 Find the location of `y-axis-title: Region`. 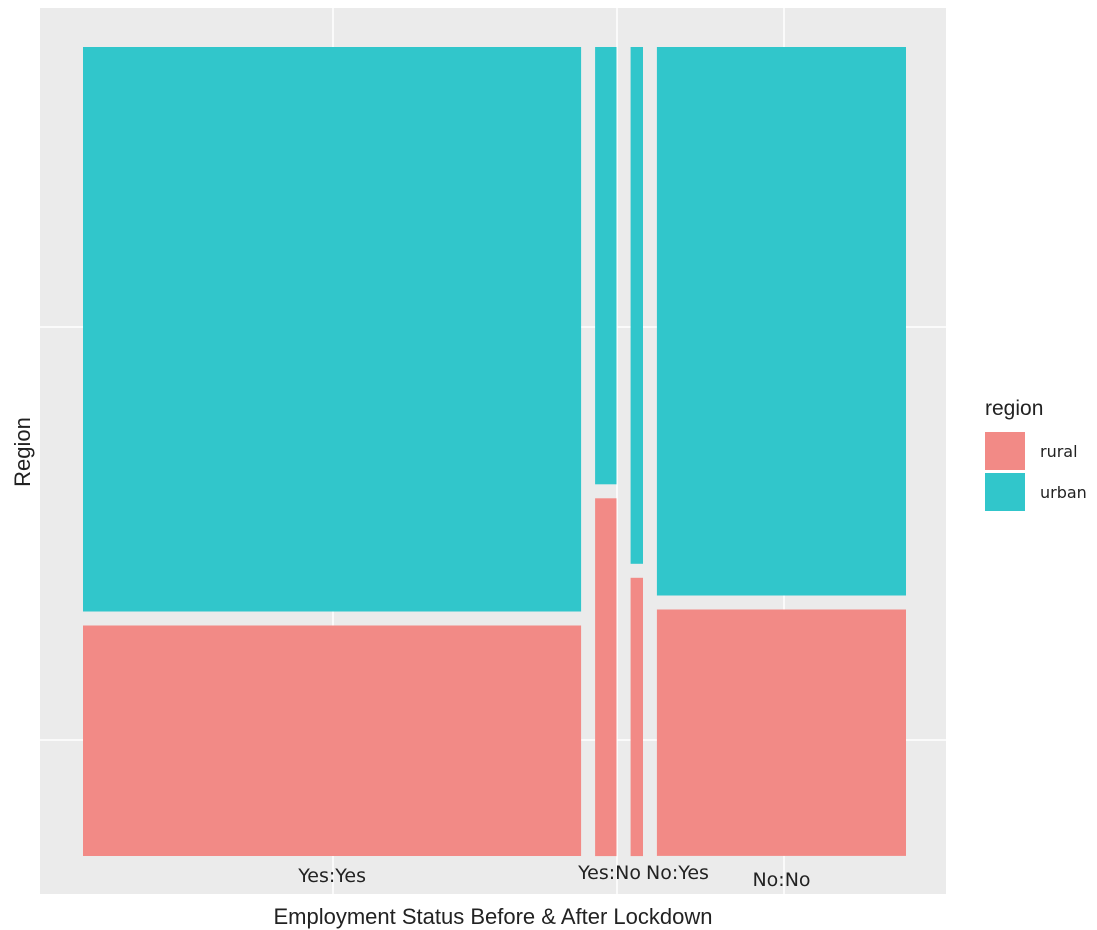

y-axis-title: Region is located at coordinates (22, 452).